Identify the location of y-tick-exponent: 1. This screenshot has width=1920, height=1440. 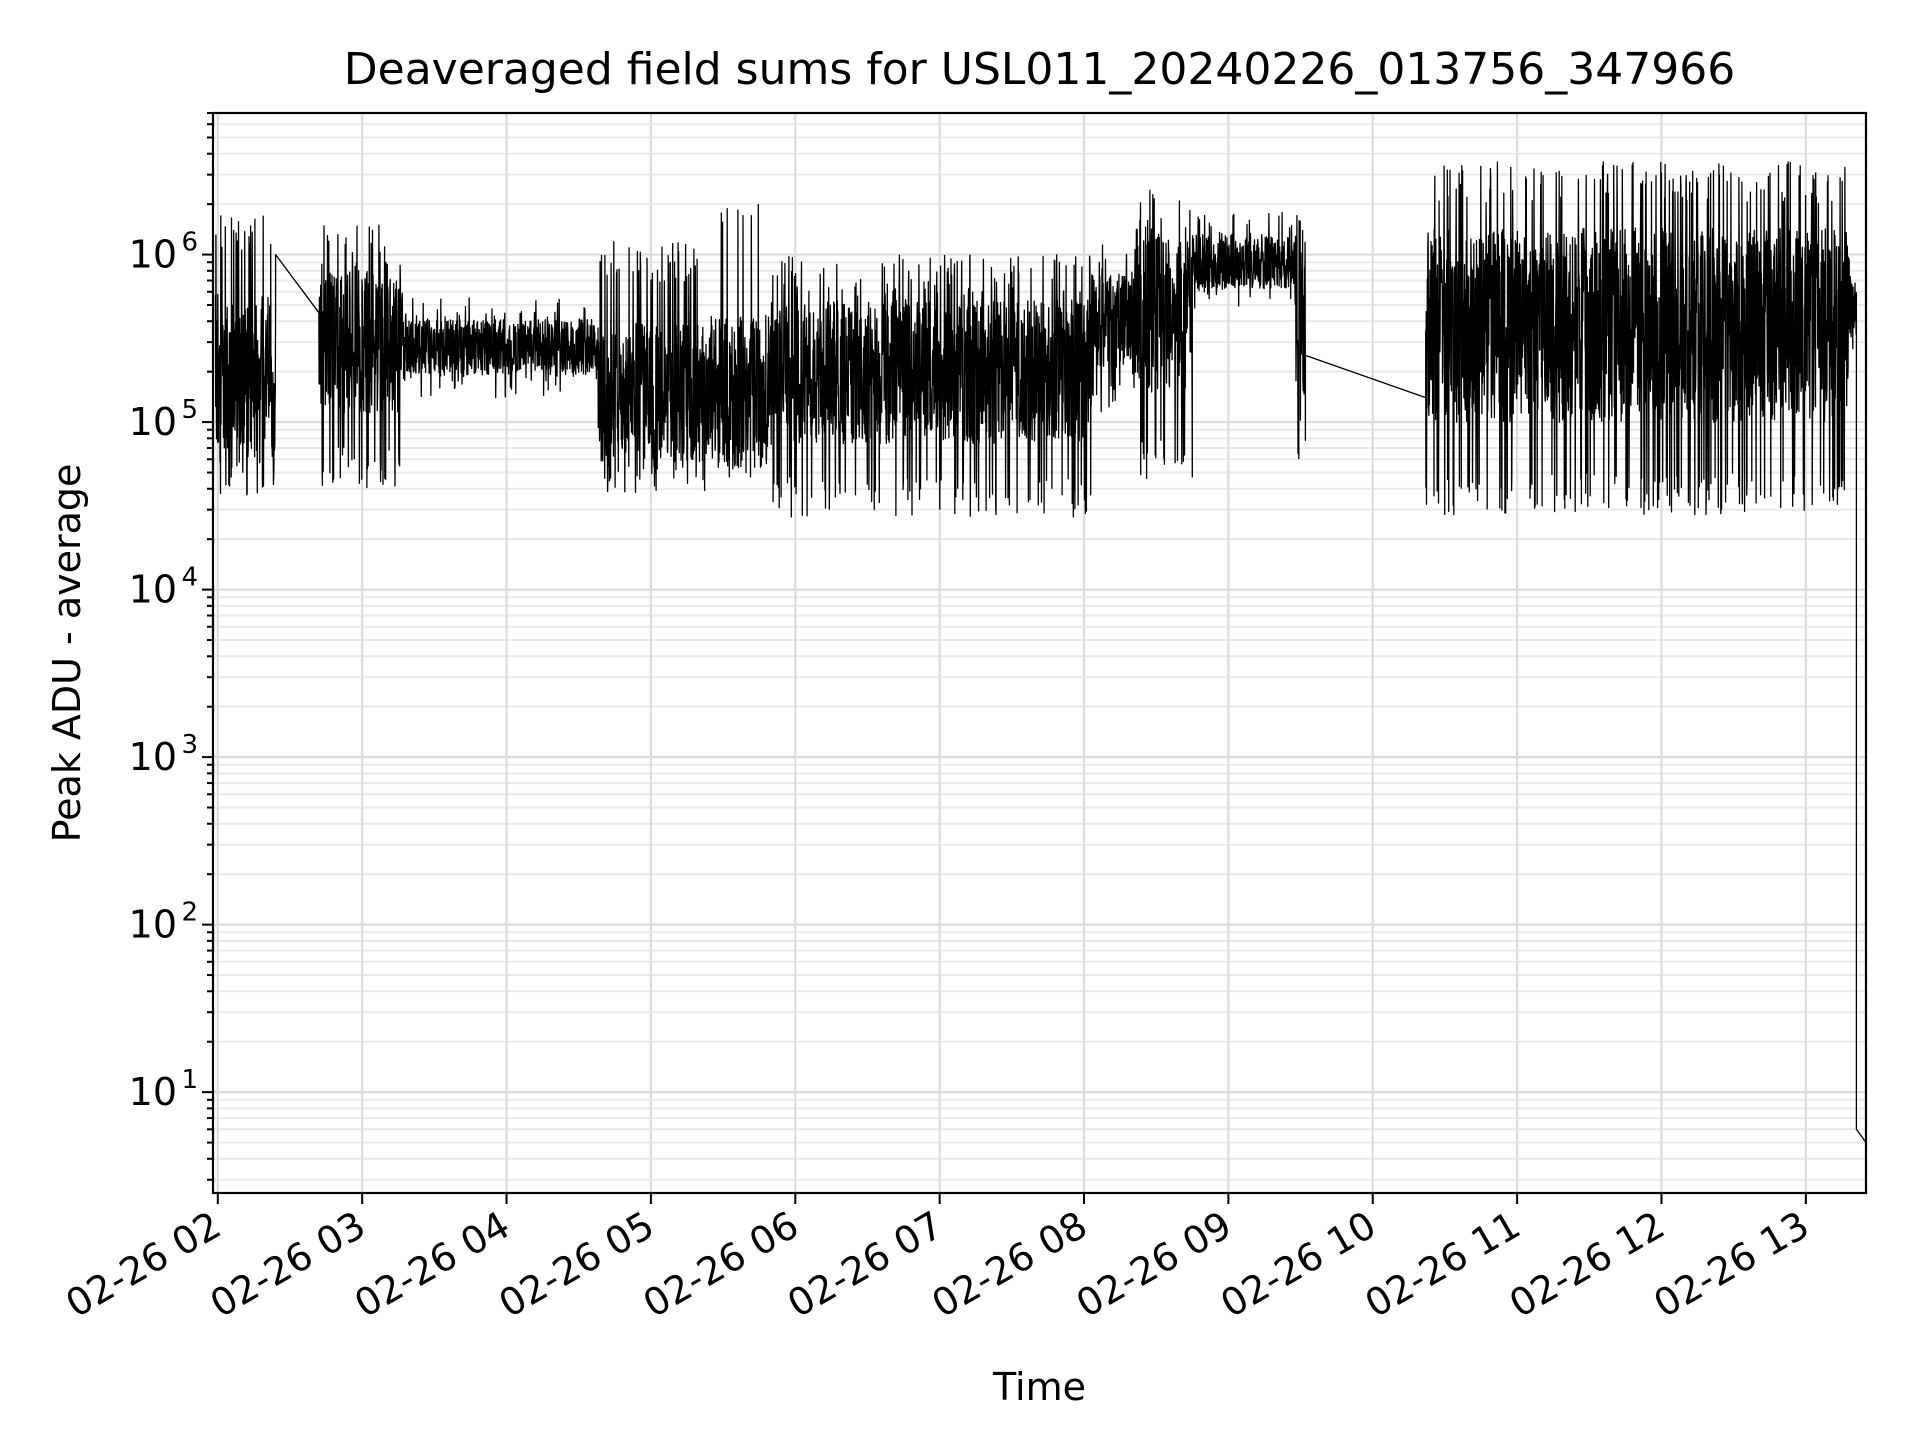
(189, 1080).